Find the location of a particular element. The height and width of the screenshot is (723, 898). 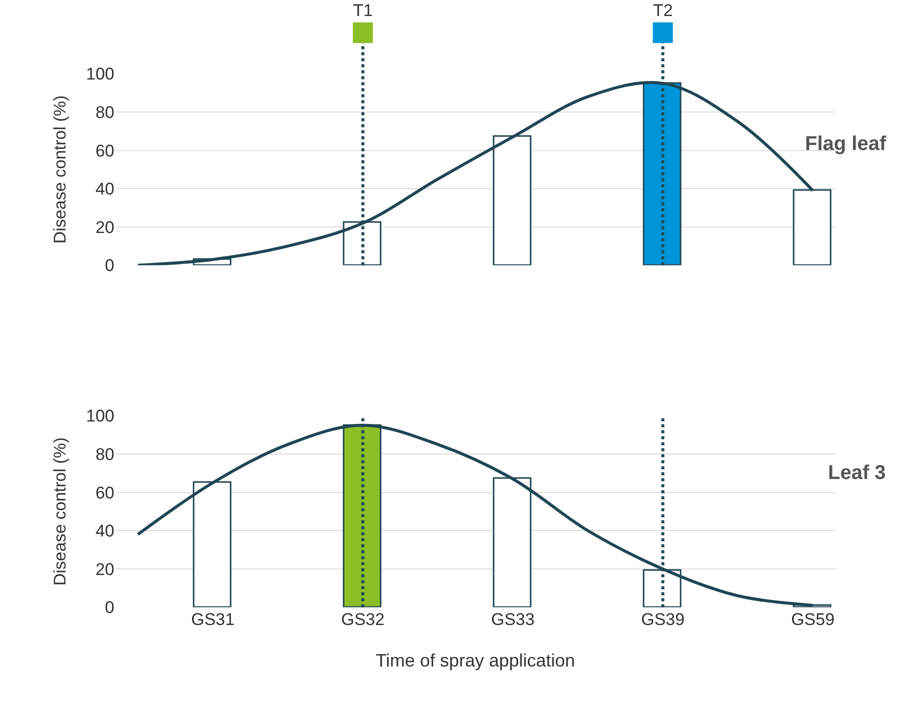

annotation: Leaf 3 is located at coordinates (857, 473).